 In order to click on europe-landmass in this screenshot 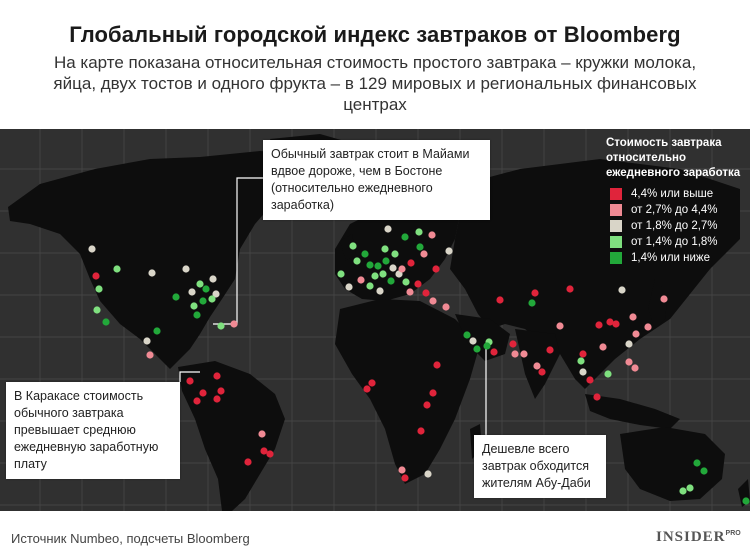, I will do `click(397, 250)`.